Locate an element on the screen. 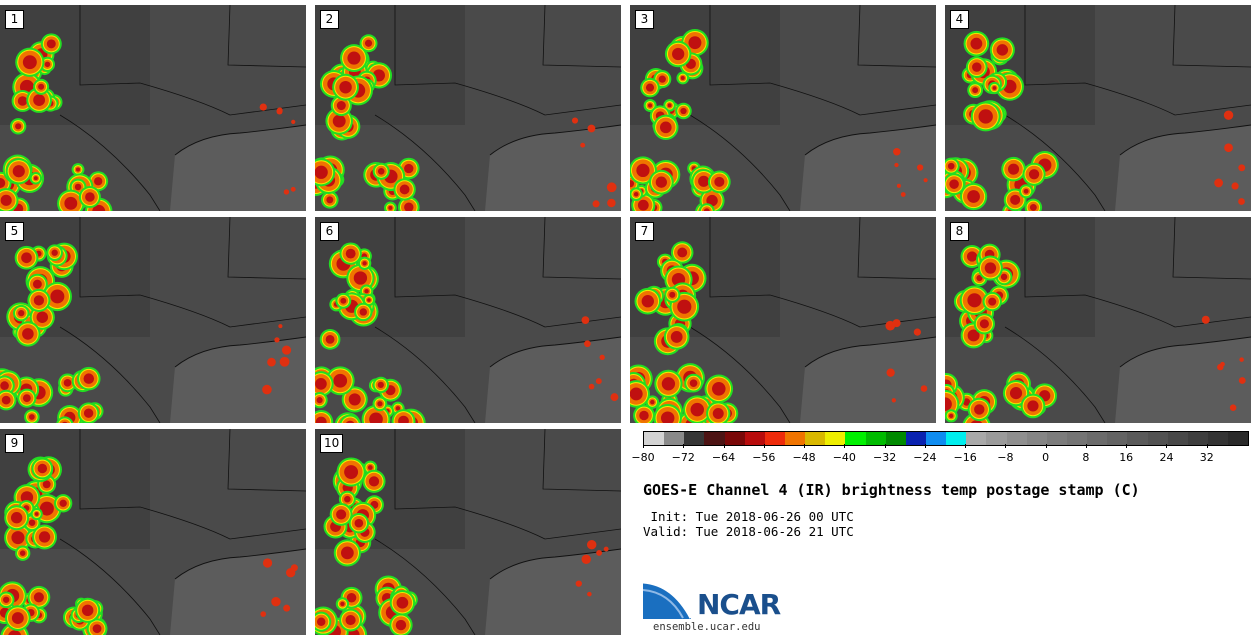 The height and width of the screenshot is (635, 1260). colorbar-tick-label: −80 is located at coordinates (643, 457).